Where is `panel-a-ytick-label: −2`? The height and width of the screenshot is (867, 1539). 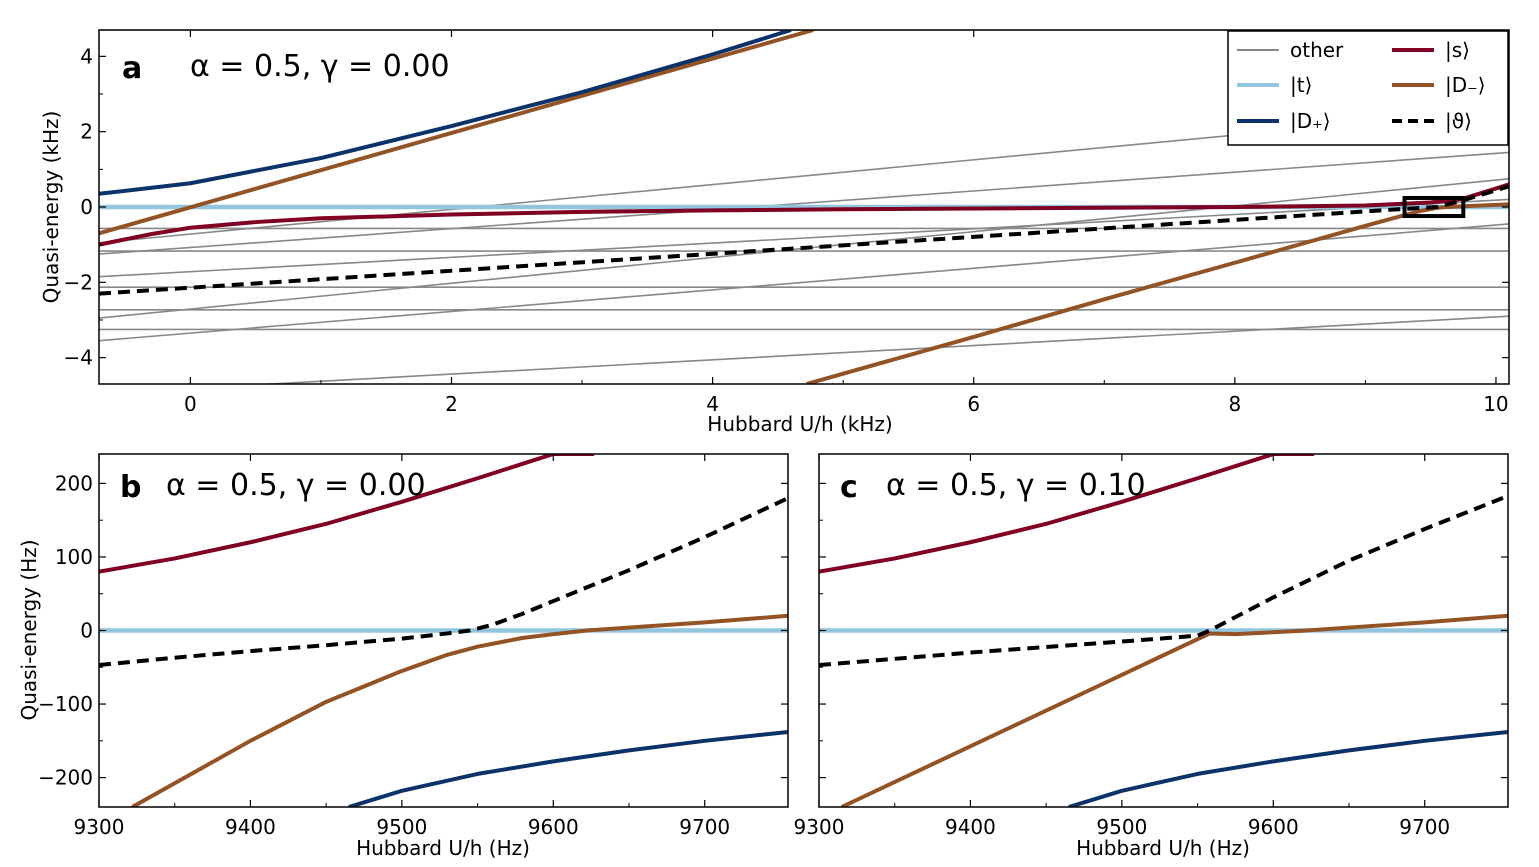
panel-a-ytick-label: −2 is located at coordinates (78, 282).